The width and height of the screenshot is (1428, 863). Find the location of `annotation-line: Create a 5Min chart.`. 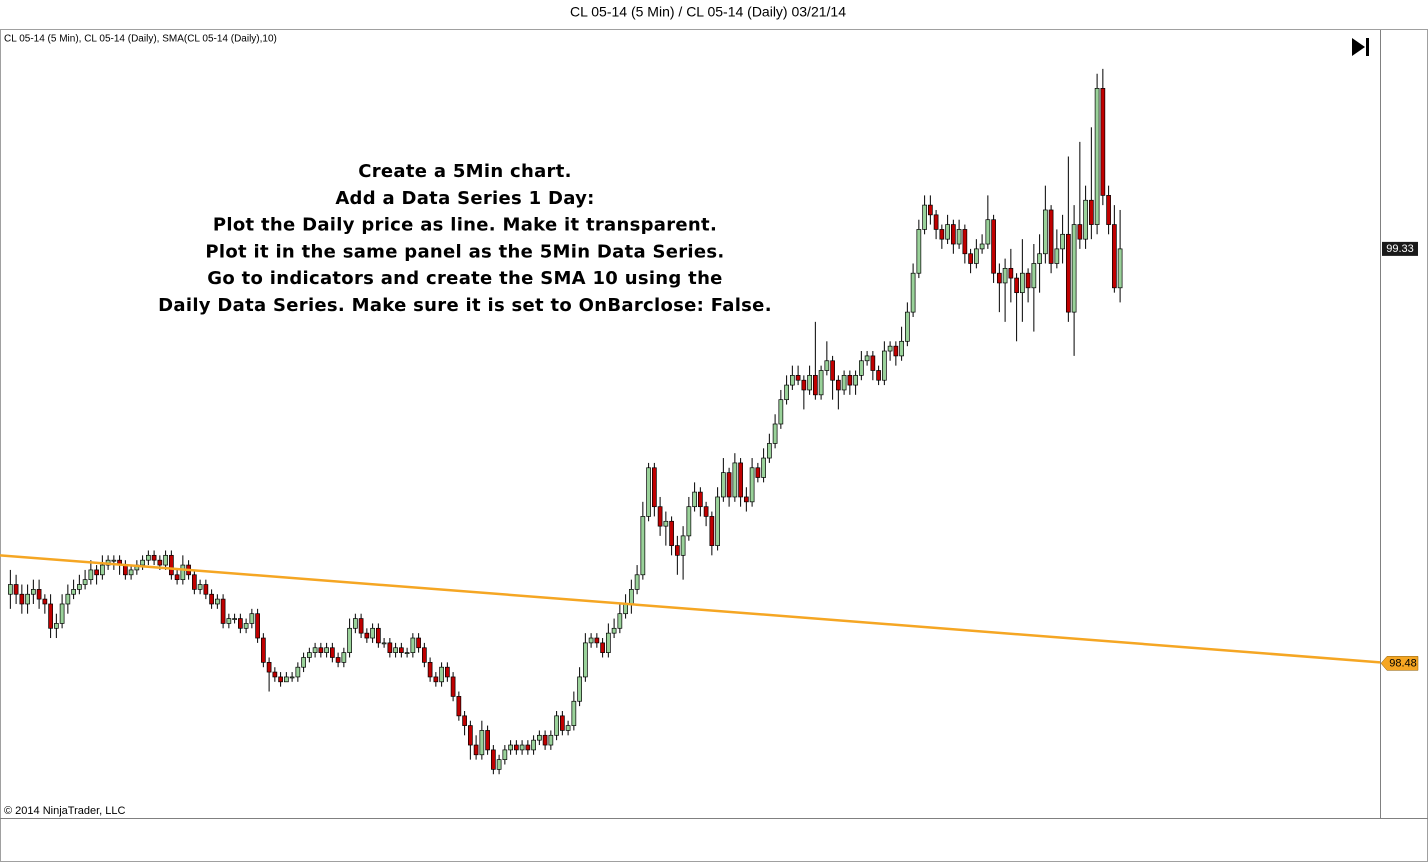

annotation-line: Create a 5Min chart. is located at coordinates (465, 171).